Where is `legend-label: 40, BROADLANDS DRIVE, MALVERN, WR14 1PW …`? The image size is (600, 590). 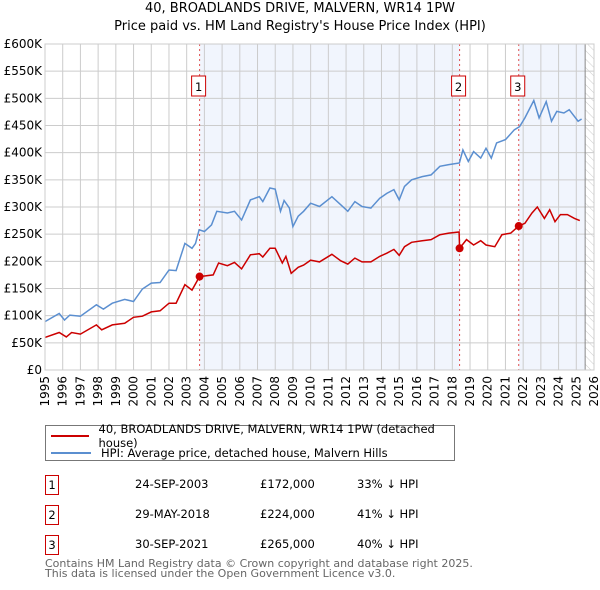
legend-label: 40, BROADLANDS DRIVE, MALVERN, WR14 1PW … is located at coordinates (266, 435).